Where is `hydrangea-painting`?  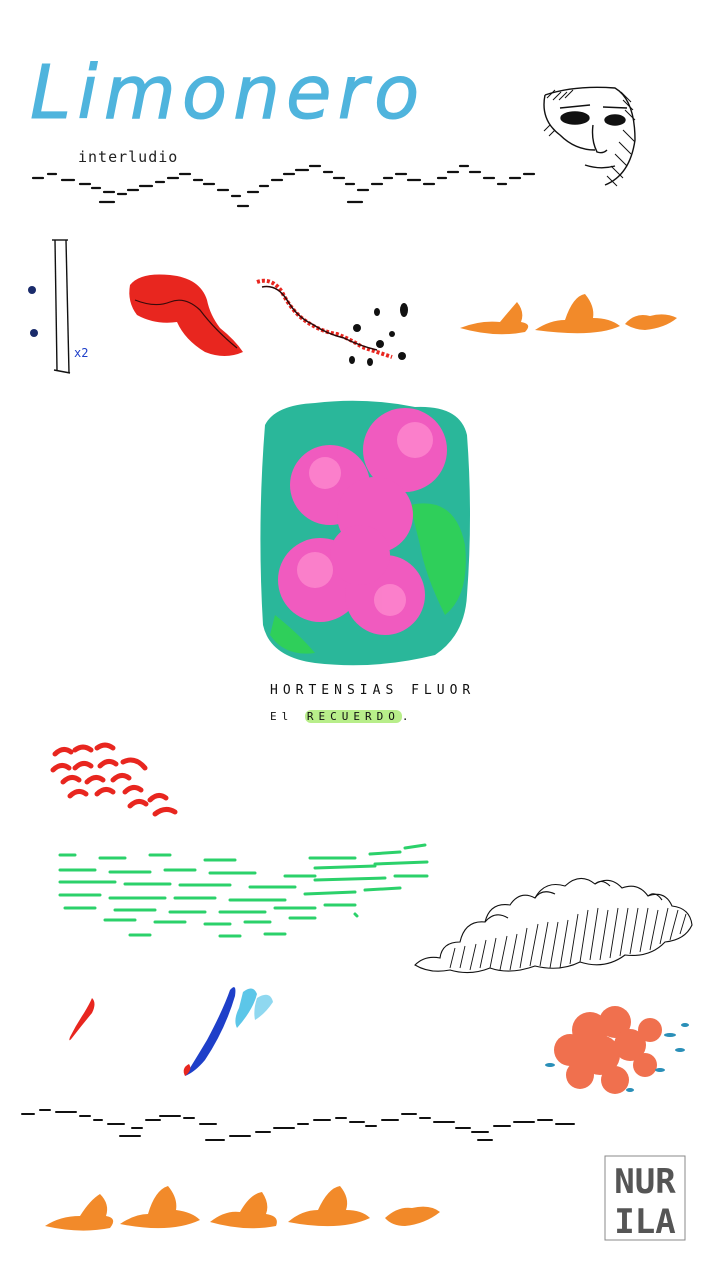 hydrangea-painting is located at coordinates (365, 533).